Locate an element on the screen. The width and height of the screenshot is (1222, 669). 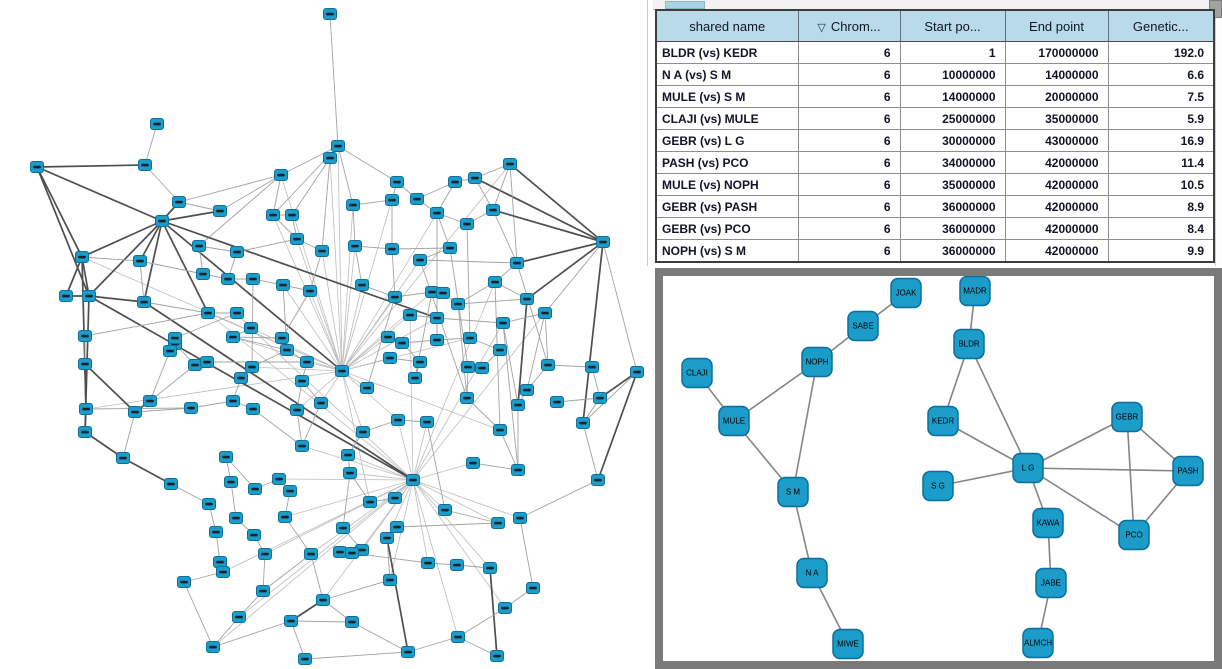
network-node: ALMCH is located at coordinates (1038, 643).